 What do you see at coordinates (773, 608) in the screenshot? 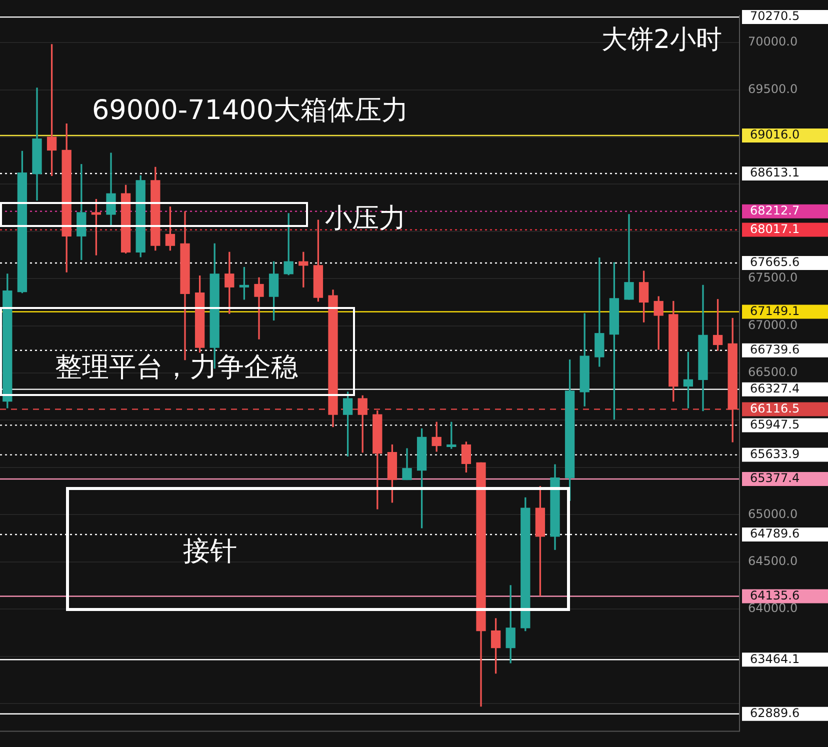
I see `y-tick-label: 64000.0` at bounding box center [773, 608].